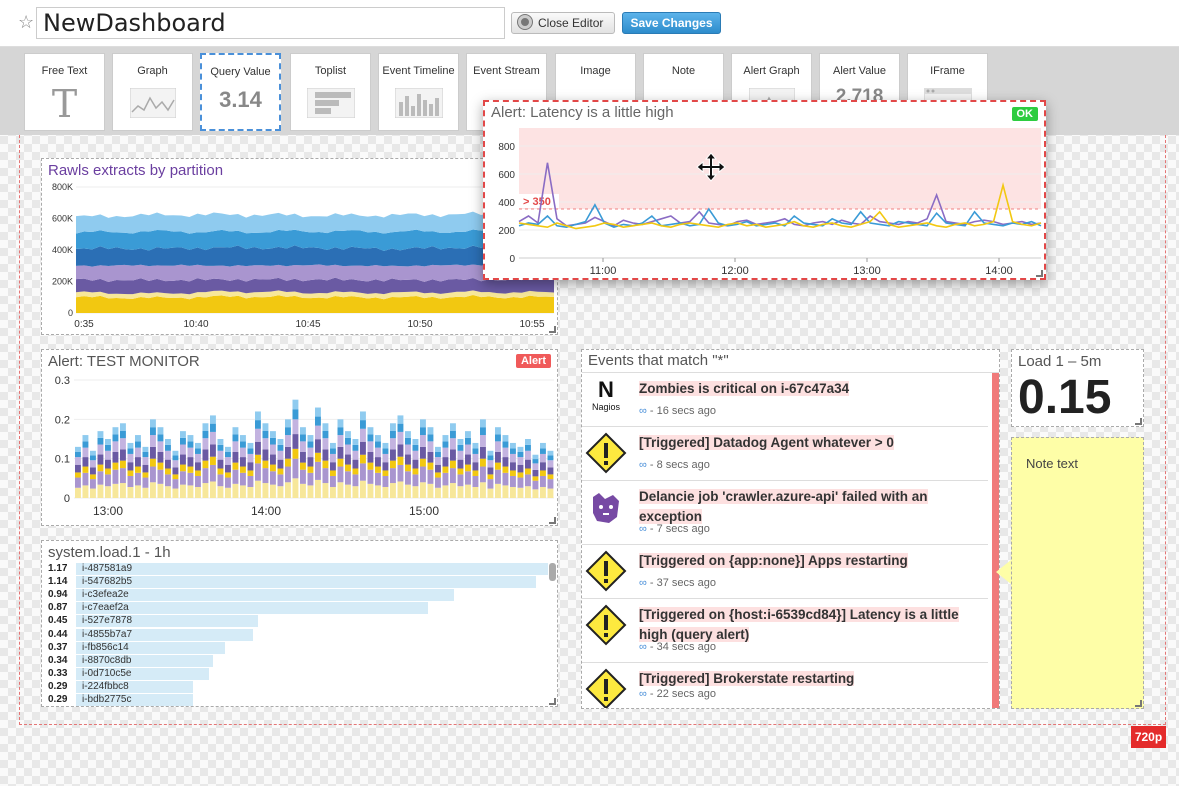 Image resolution: width=1179 pixels, height=786 pixels. Describe the element at coordinates (1077, 388) in the screenshot. I see `widget-load-value: Load 1 – 5m 0.15` at that location.